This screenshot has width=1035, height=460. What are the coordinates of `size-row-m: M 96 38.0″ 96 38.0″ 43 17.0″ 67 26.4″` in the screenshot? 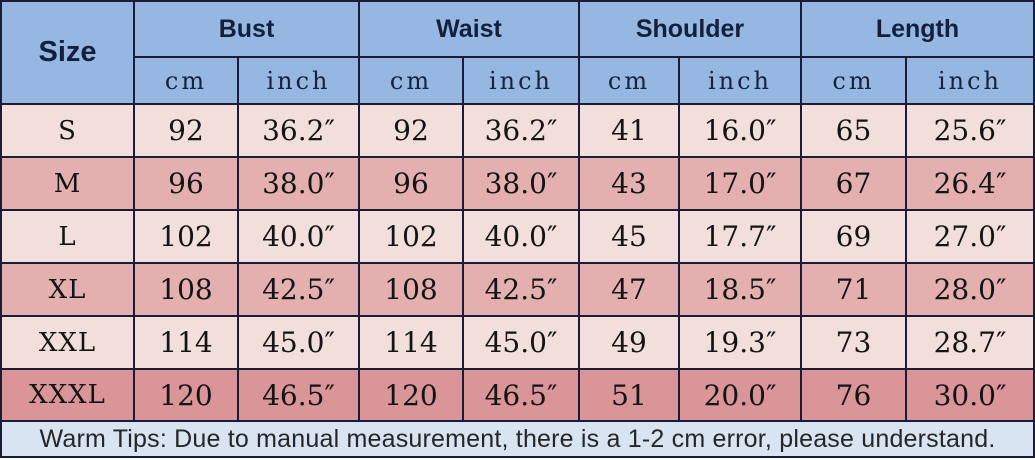 It's located at (517, 183).